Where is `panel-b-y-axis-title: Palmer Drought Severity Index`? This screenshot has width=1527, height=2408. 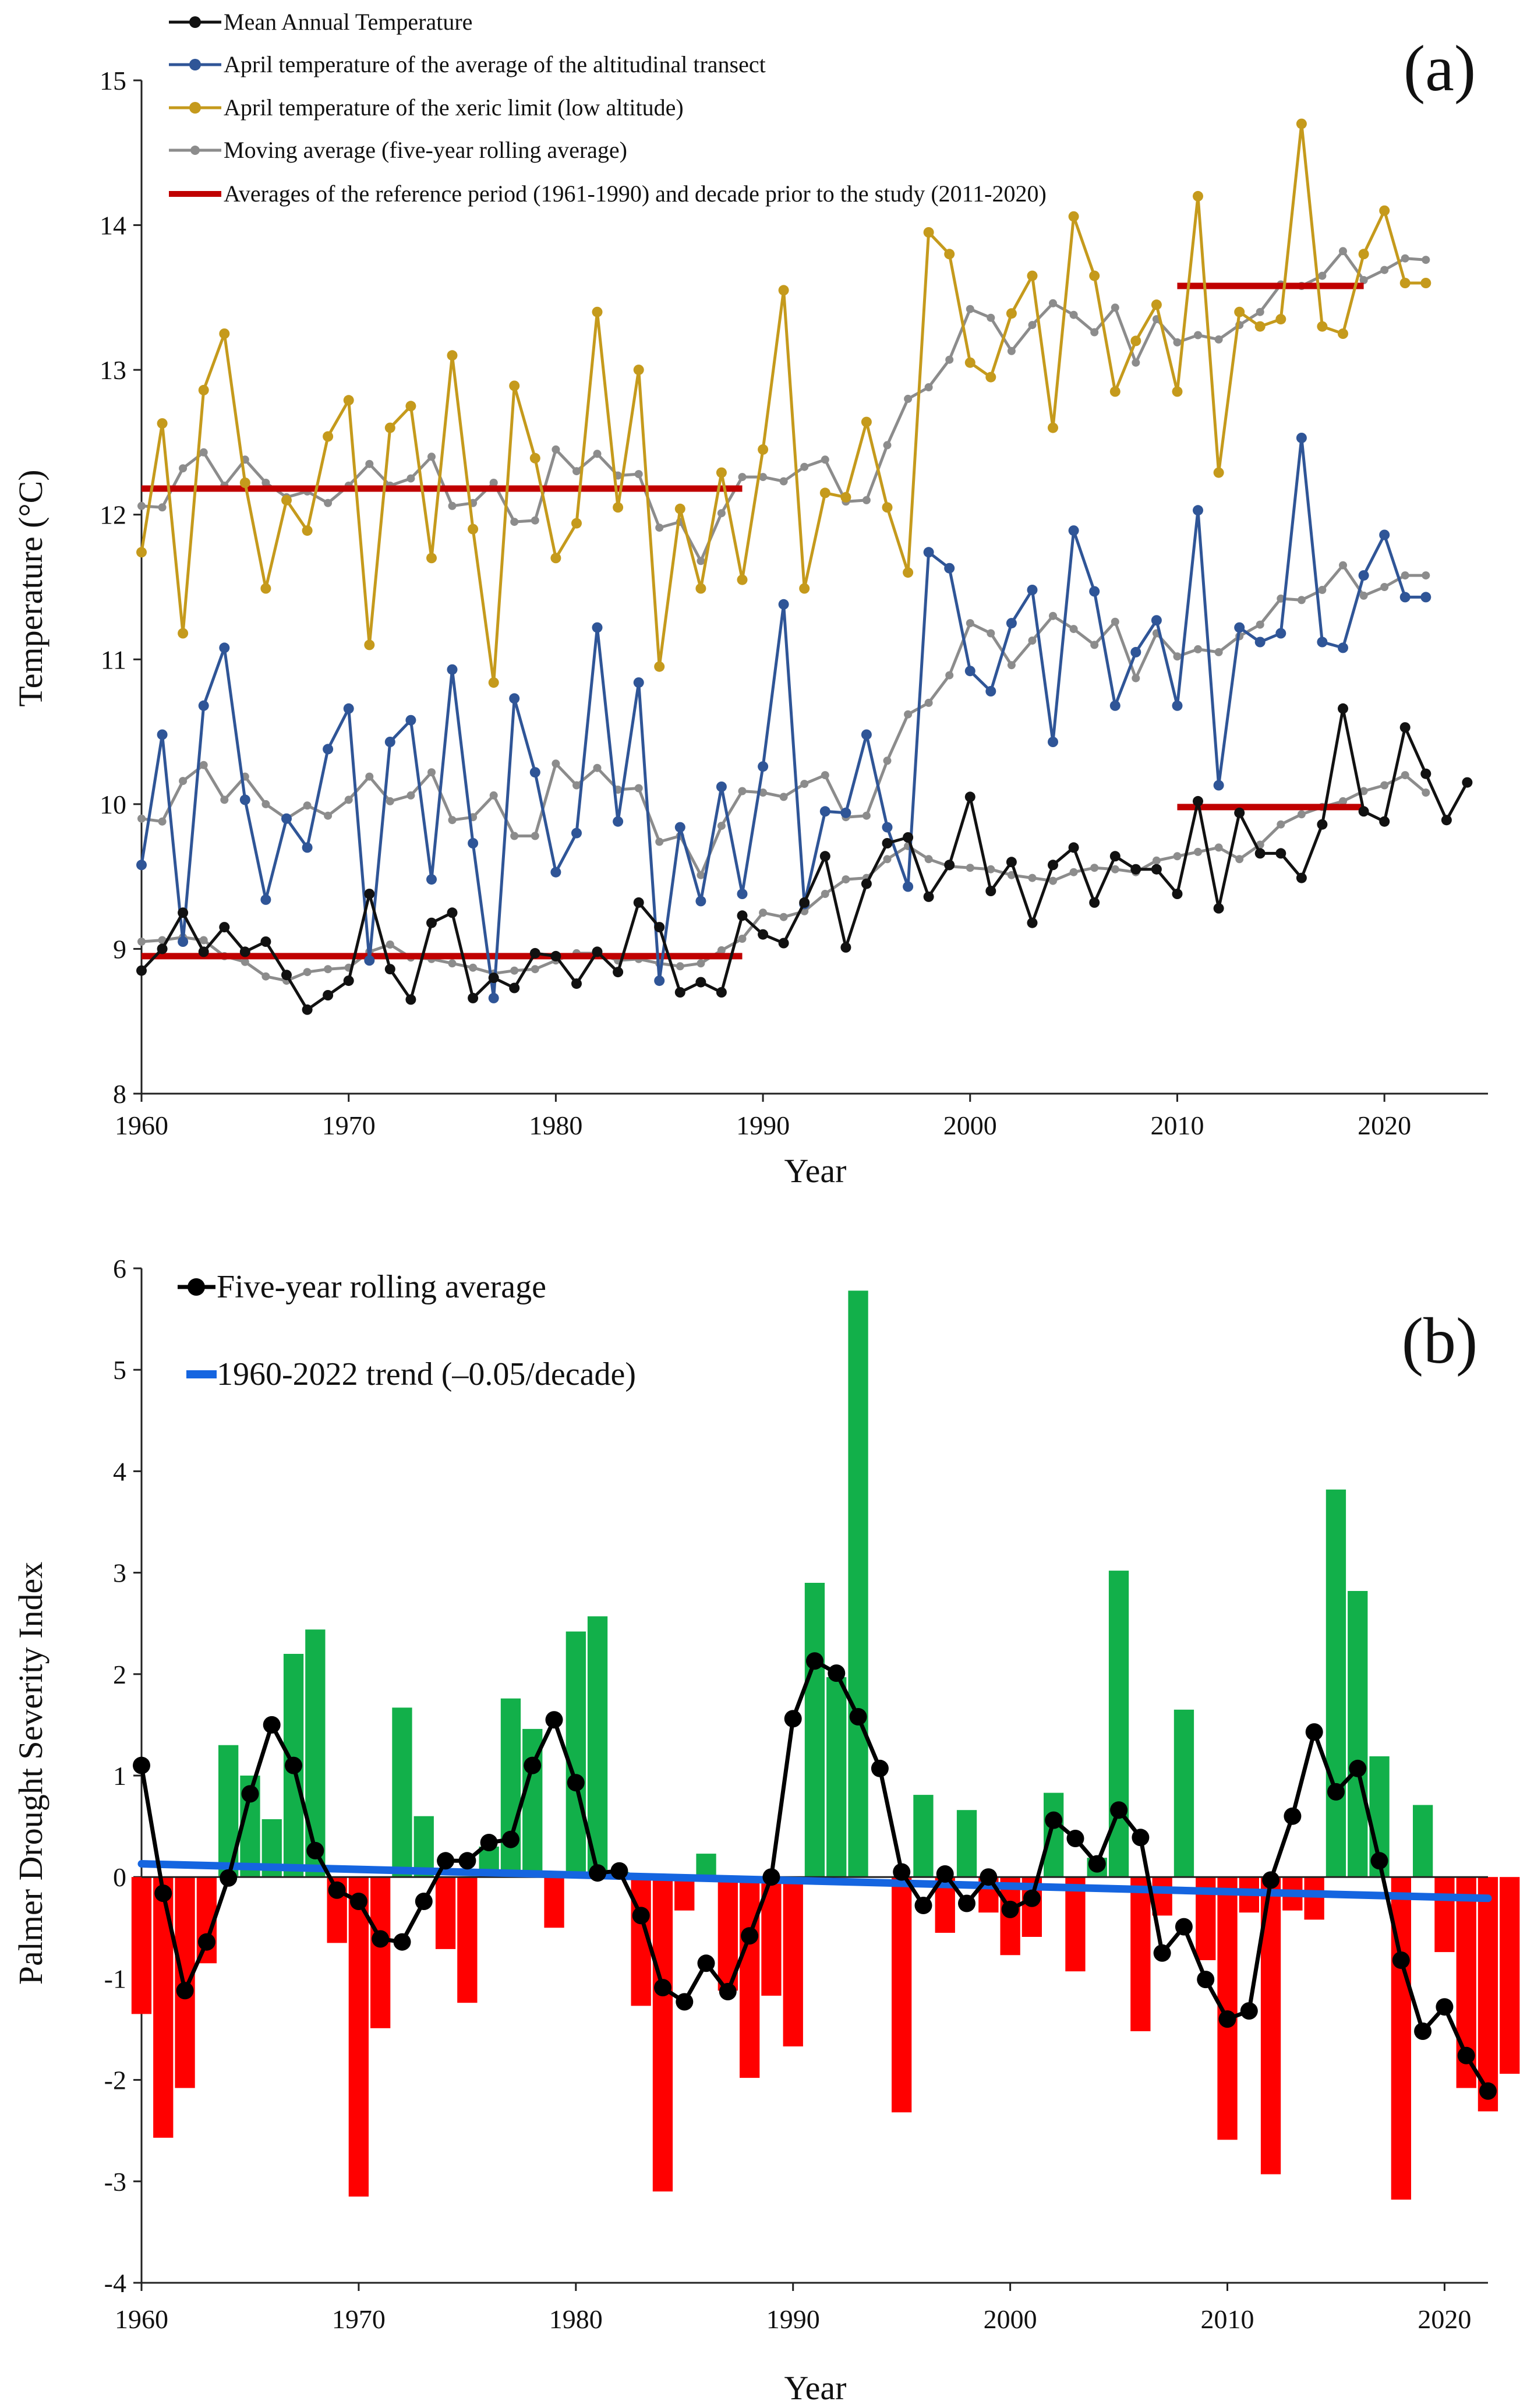
panel-b-y-axis-title: Palmer Drought Severity Index is located at coordinates (31, 1773).